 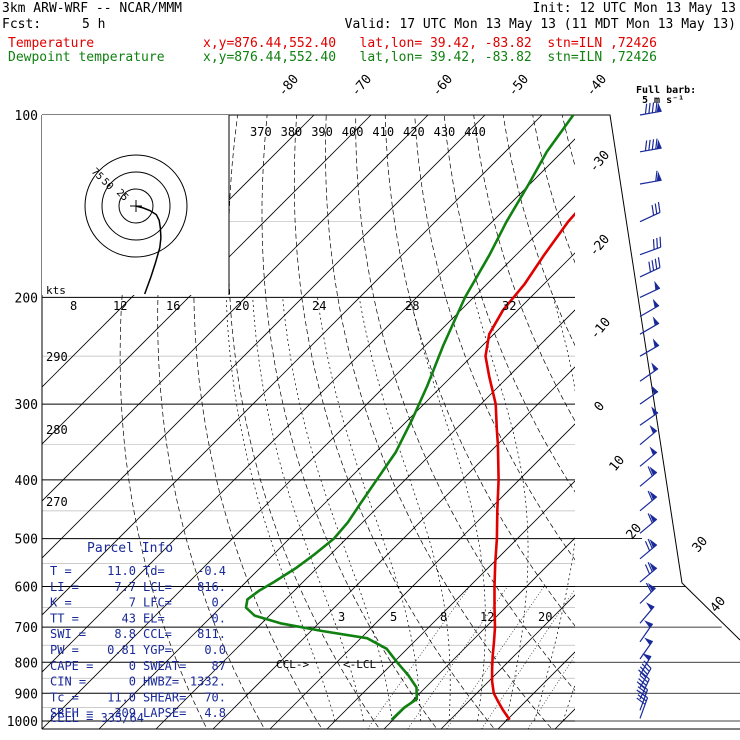 I want to click on parcel-key: SREH =, so click(x=71, y=713).